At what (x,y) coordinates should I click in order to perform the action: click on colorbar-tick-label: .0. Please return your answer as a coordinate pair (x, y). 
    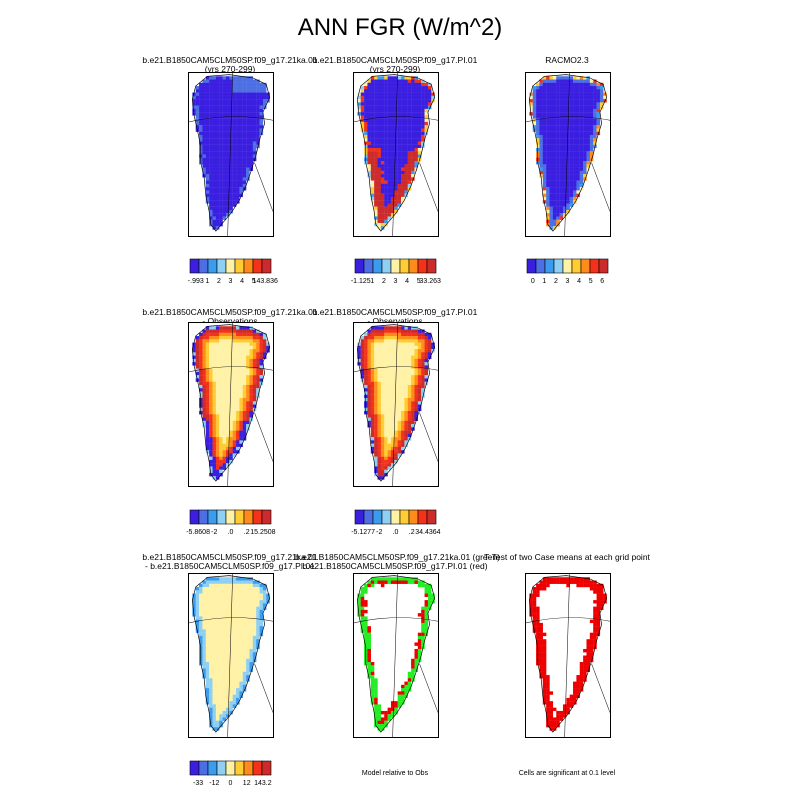
    Looking at the image, I should click on (230, 532).